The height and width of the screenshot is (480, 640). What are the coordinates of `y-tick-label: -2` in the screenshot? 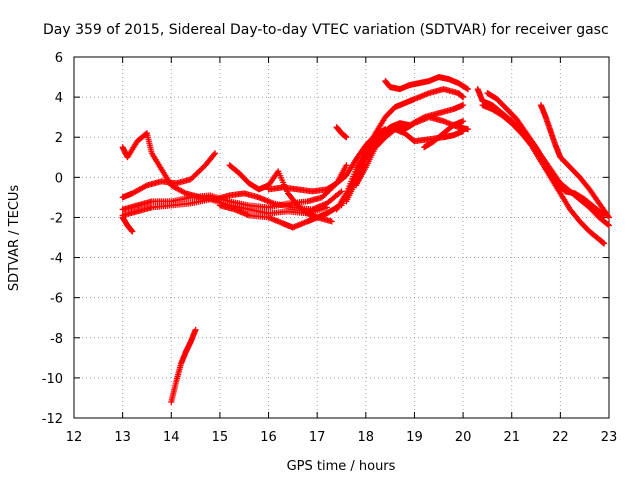 It's located at (56, 218).